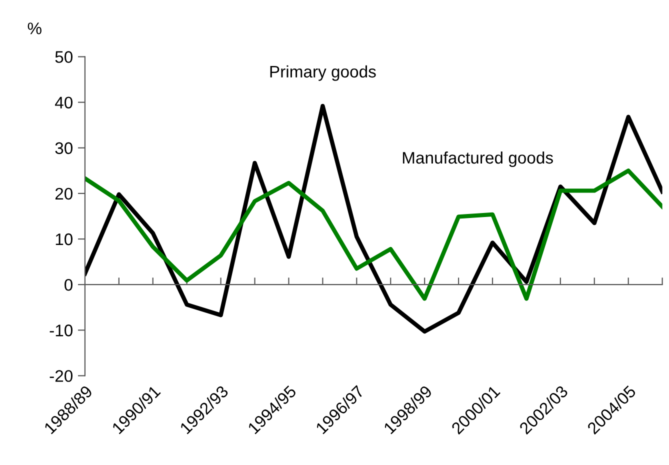 The height and width of the screenshot is (465, 669). Describe the element at coordinates (477, 159) in the screenshot. I see `series-label: Manufactured goods` at that location.